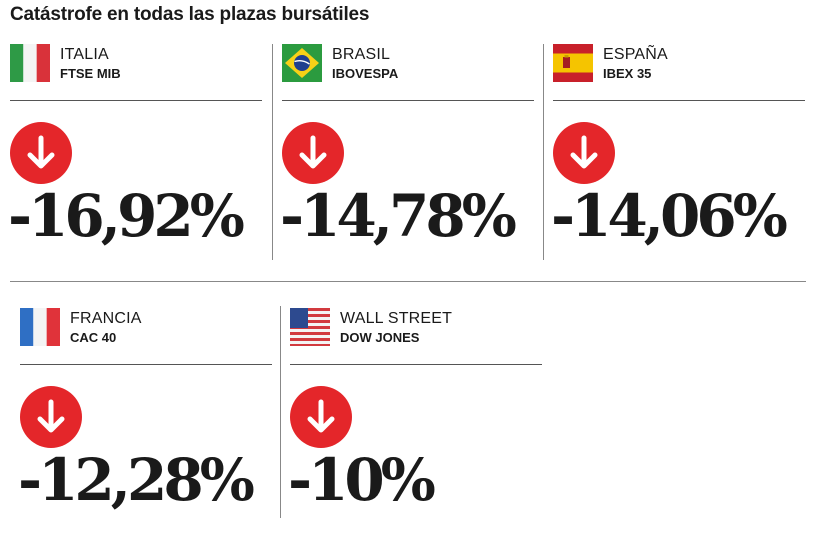  What do you see at coordinates (380, 337) in the screenshot?
I see `index-name: DOW JONES` at bounding box center [380, 337].